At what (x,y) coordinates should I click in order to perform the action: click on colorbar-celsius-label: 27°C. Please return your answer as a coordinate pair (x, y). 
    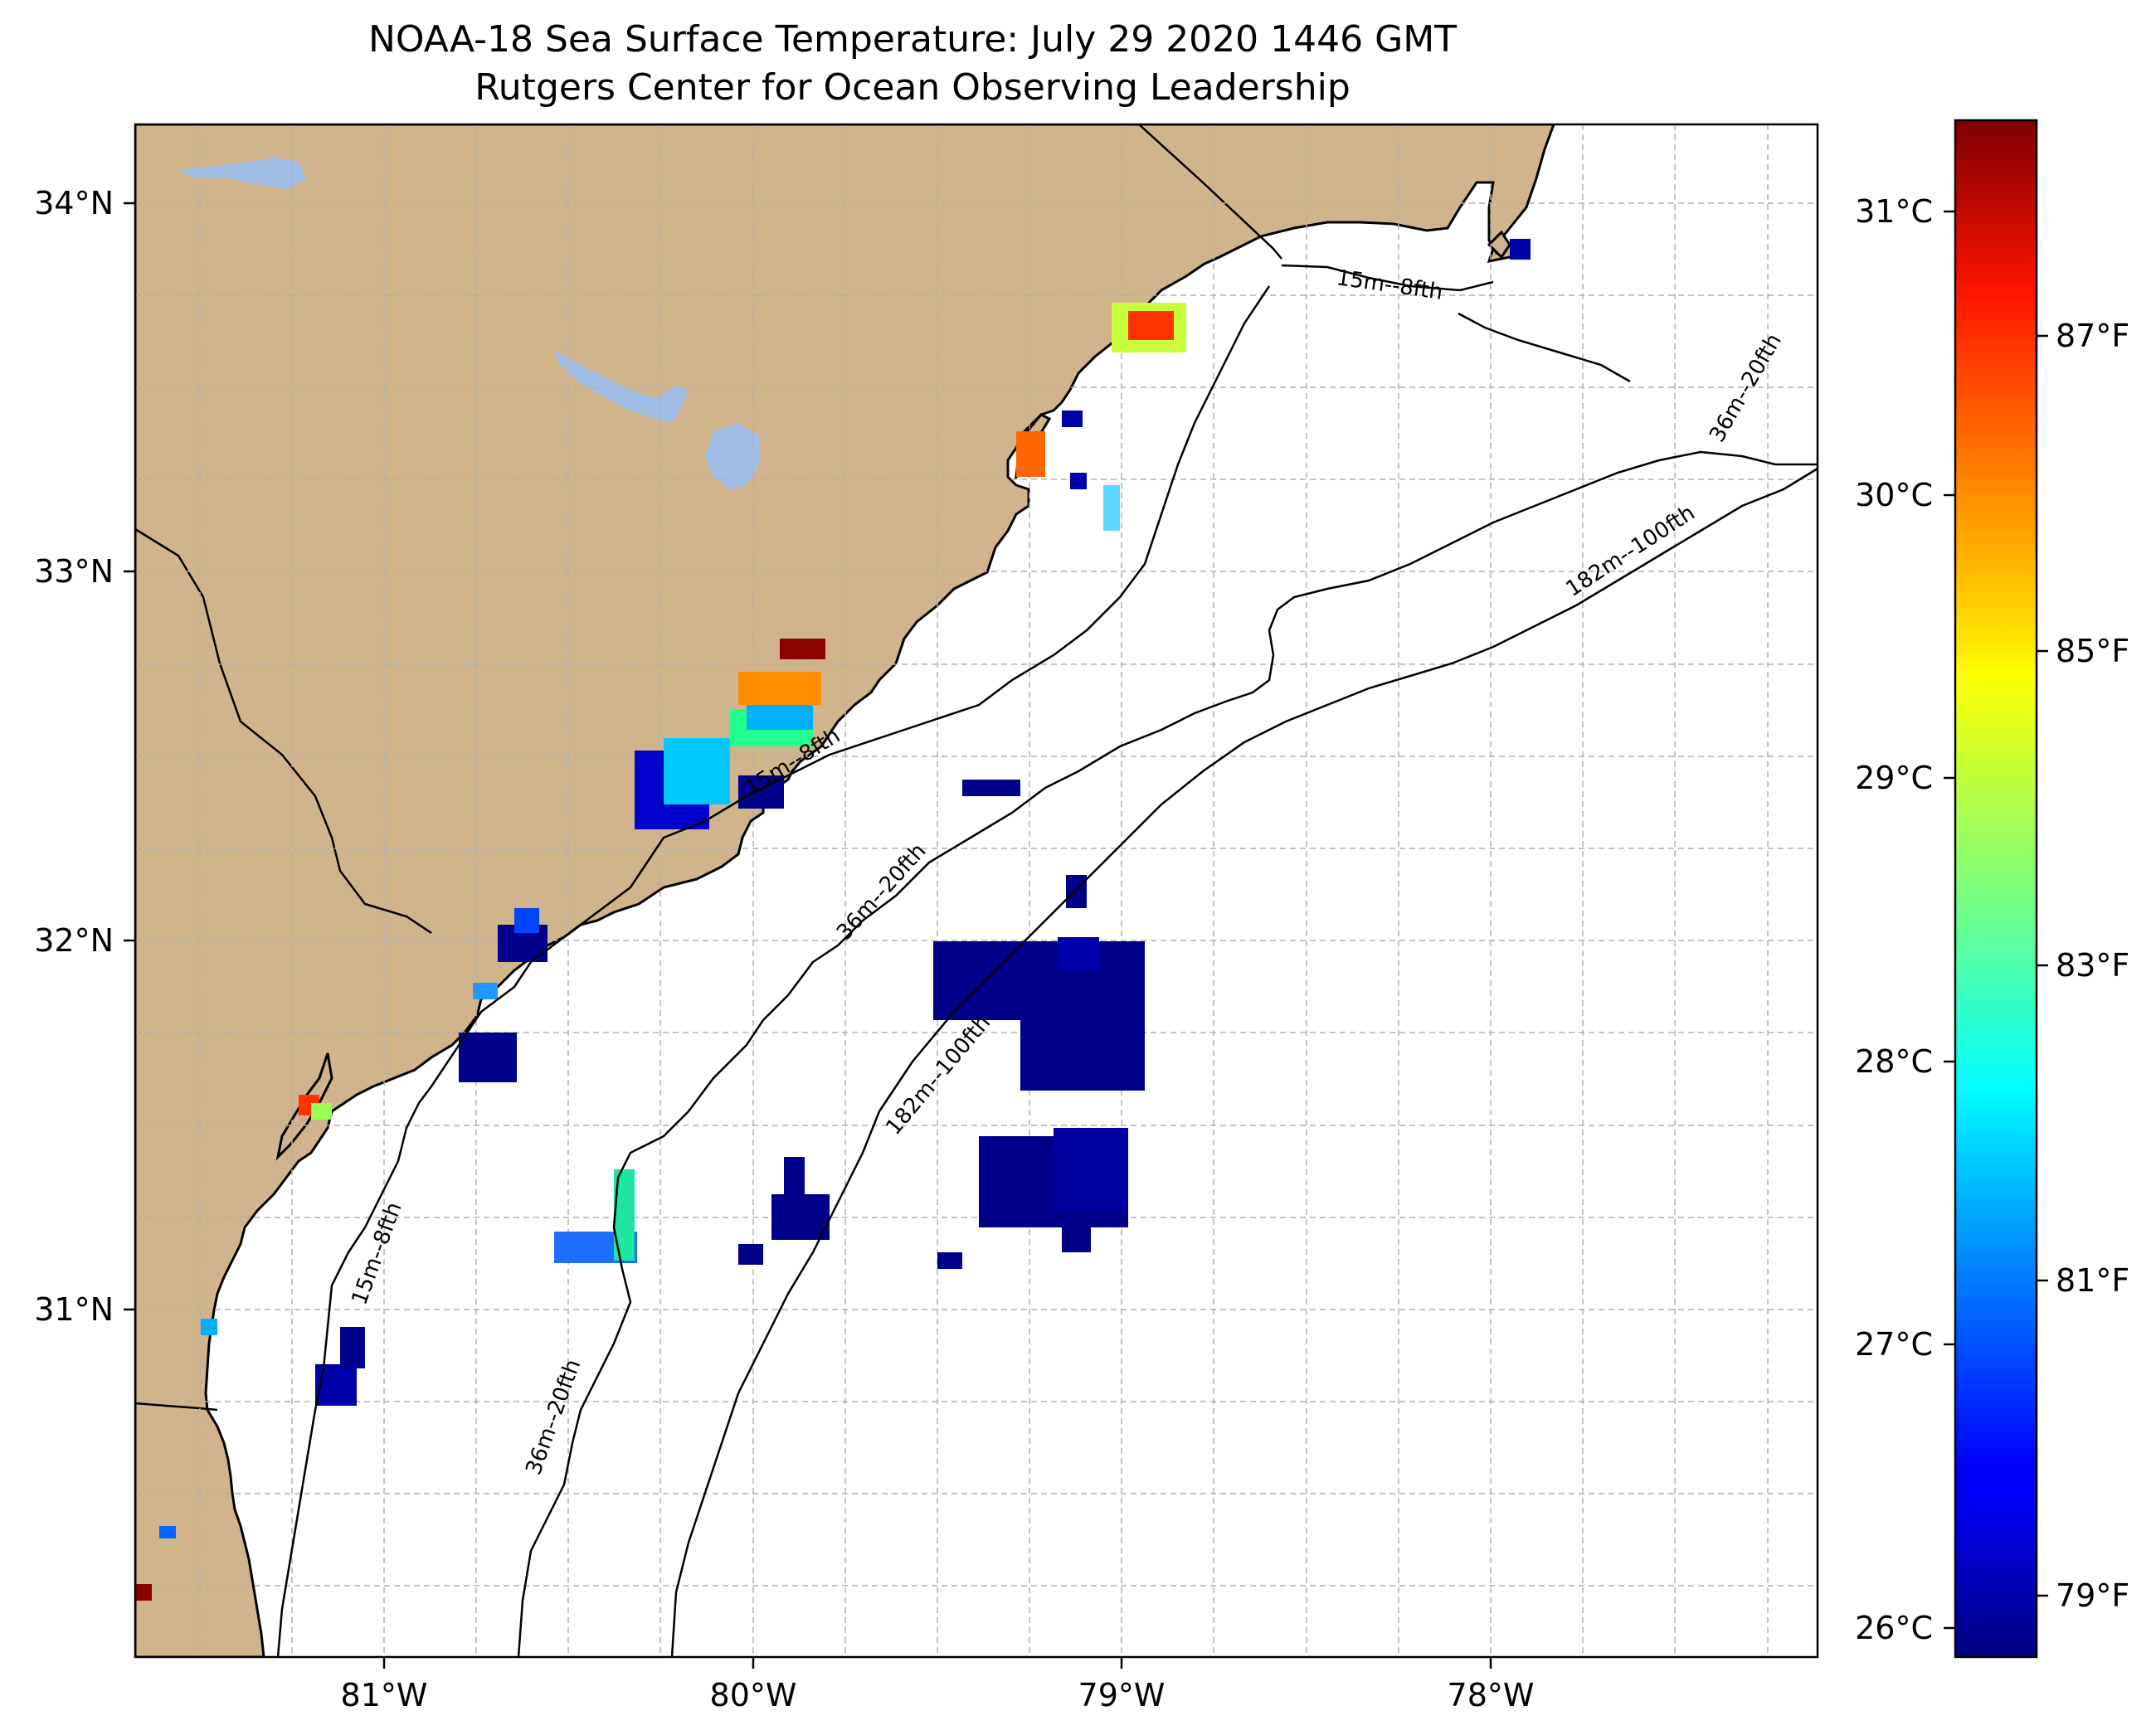
    Looking at the image, I should click on (1894, 1344).